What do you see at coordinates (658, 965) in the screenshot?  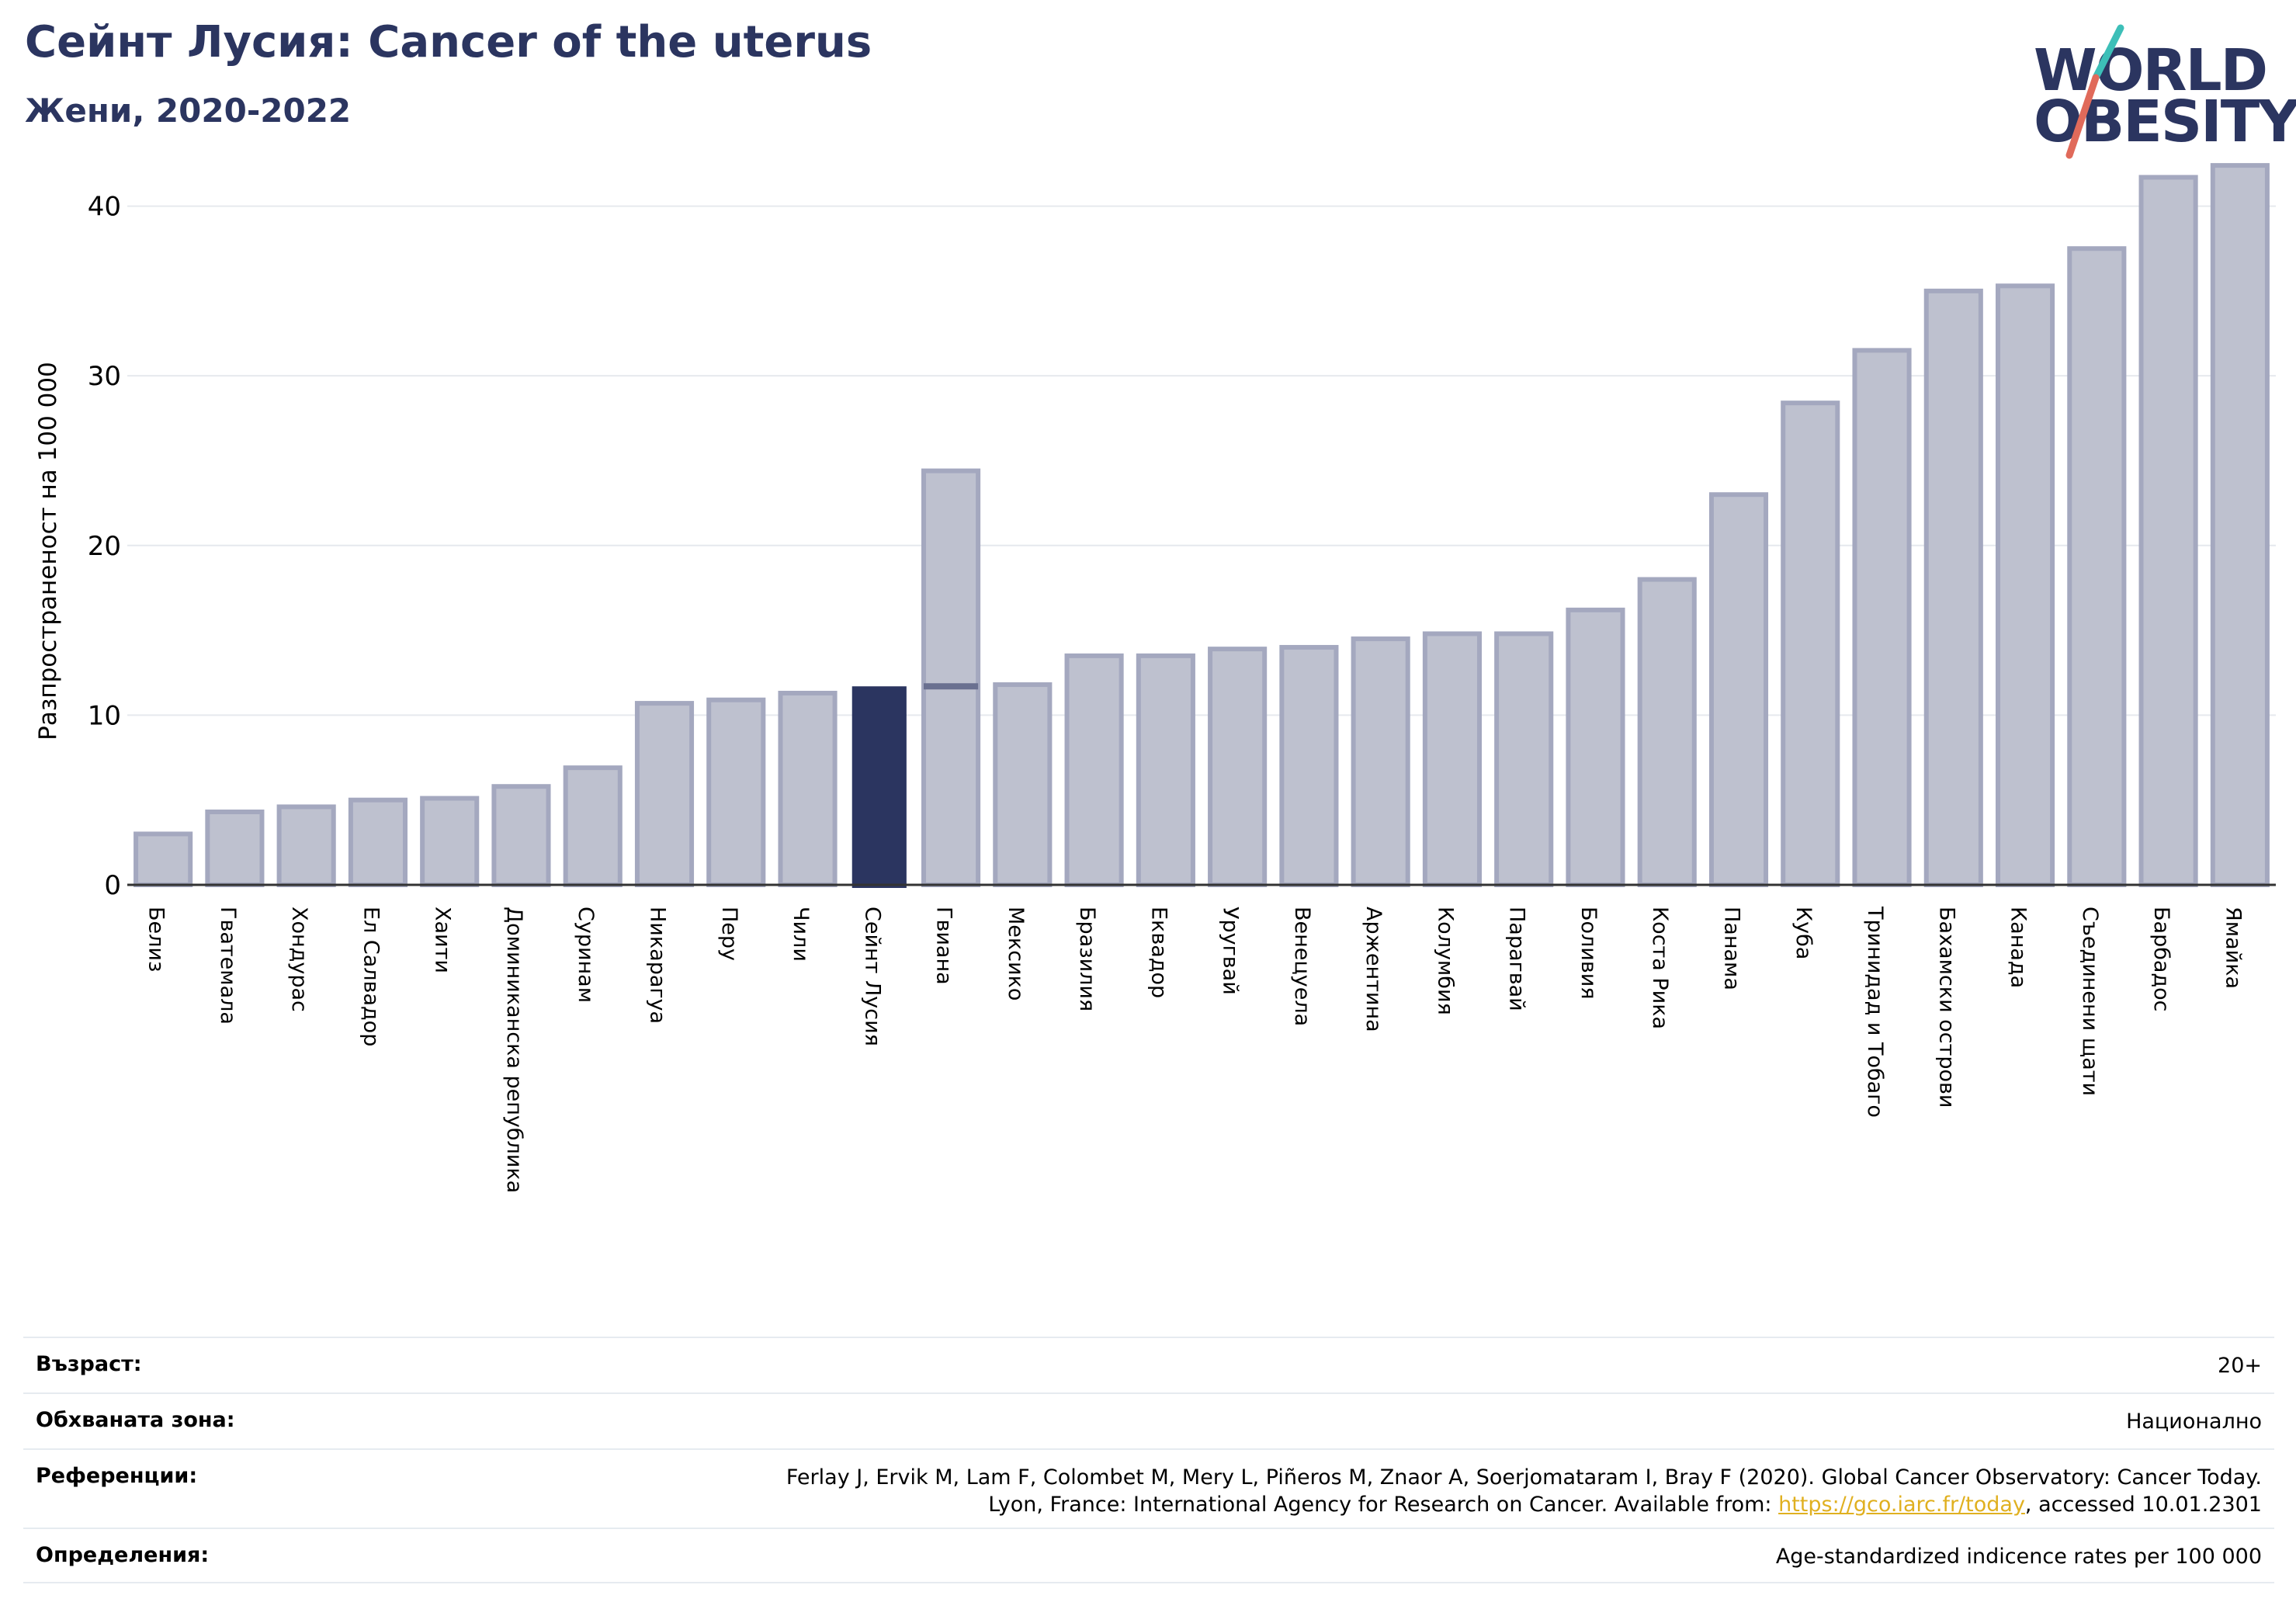 I see `x-tick-label: Никарагуа` at bounding box center [658, 965].